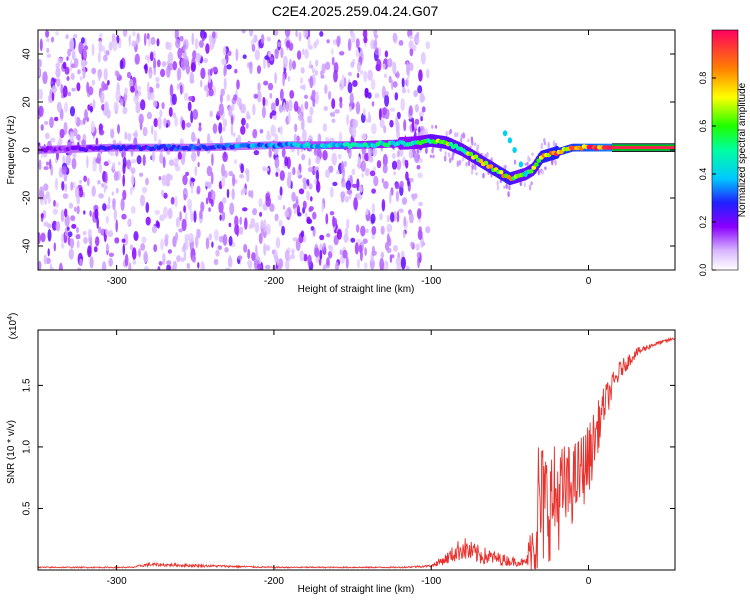 This screenshot has width=750, height=600. I want to click on colorbar-gradient, so click(725, 150).